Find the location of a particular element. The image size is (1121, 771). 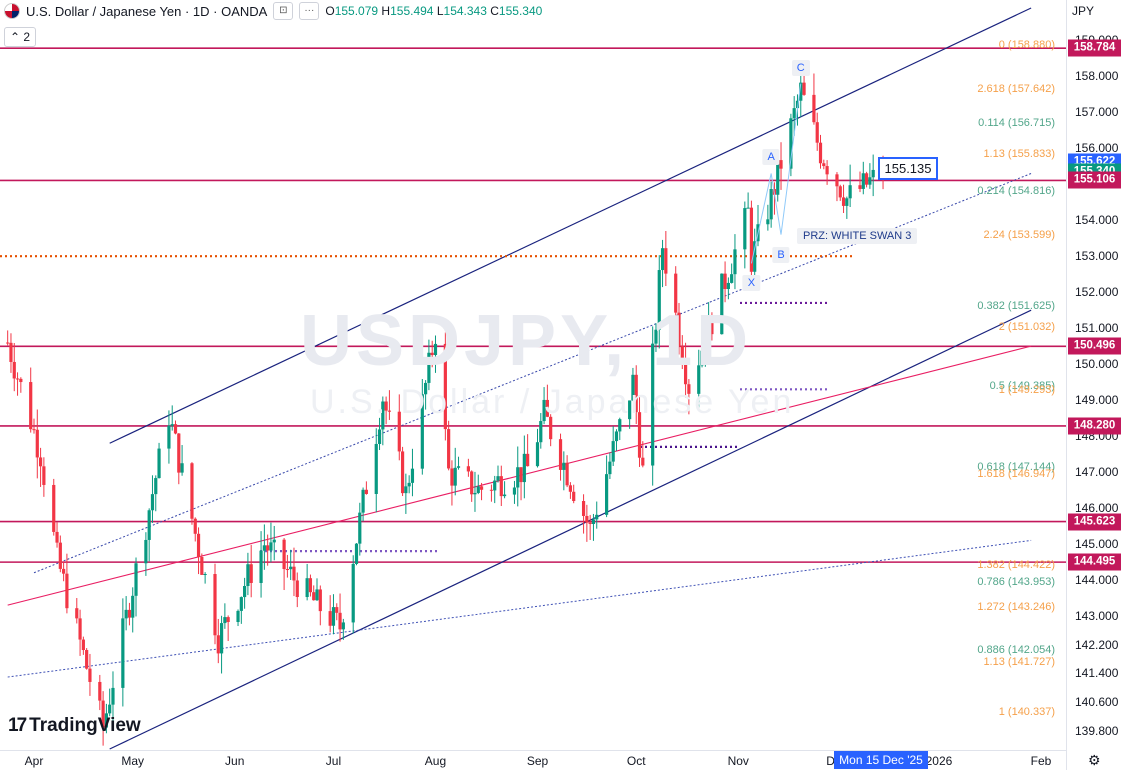

price-marker-label: 150.496 is located at coordinates (1094, 346).